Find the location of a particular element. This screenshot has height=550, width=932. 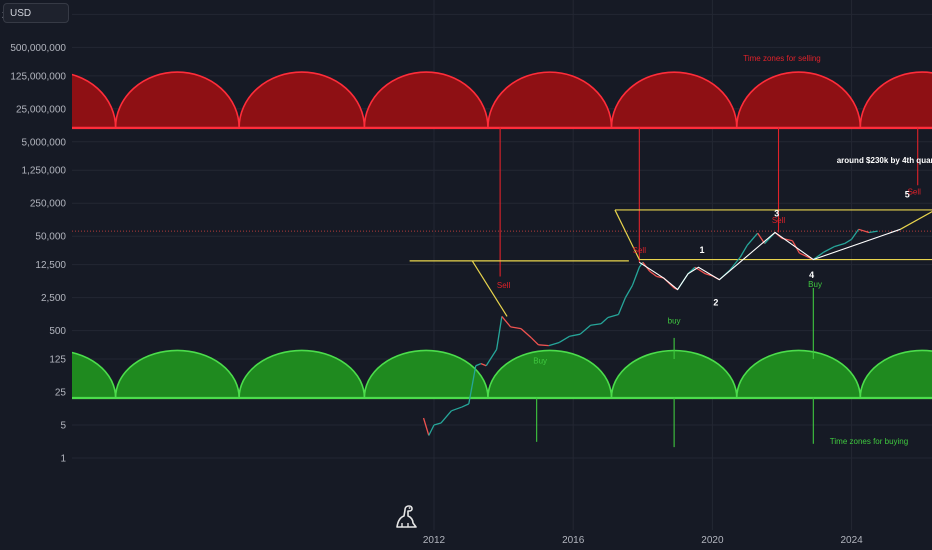

y-tick-label: 5,000,000 is located at coordinates (44, 142).